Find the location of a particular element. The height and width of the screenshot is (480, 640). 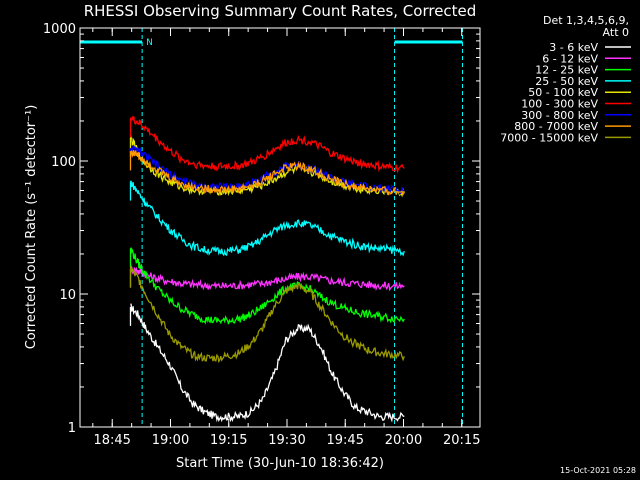

y-tick-label-2: 100 is located at coordinates (63, 162).